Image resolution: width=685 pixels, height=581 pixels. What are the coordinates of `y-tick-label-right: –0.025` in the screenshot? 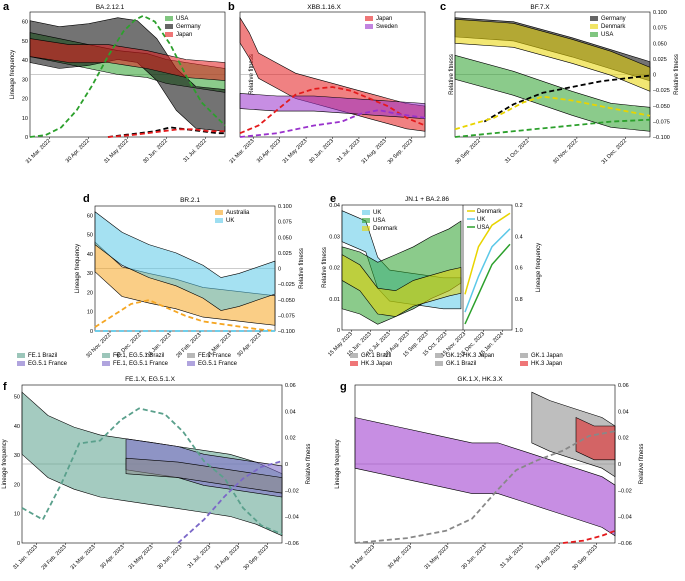 It's located at (286, 285).